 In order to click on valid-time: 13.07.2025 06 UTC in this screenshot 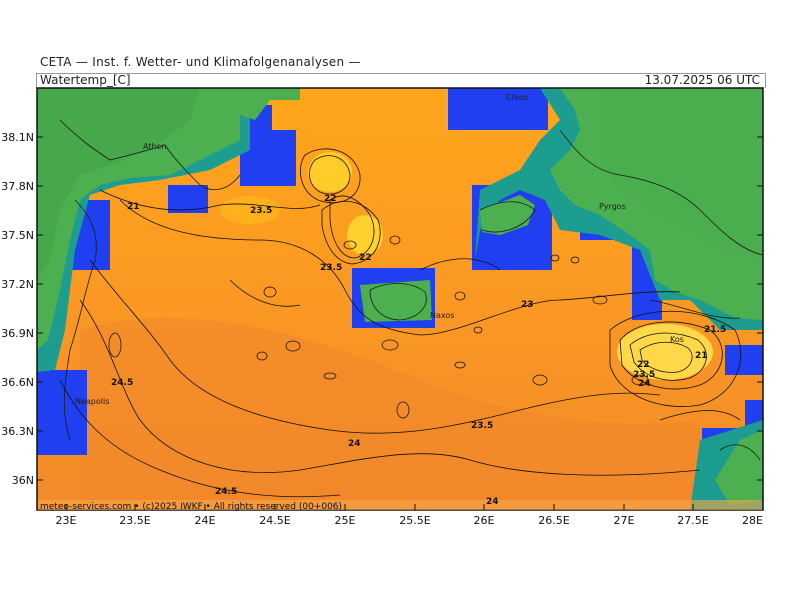, I will do `click(702, 80)`.